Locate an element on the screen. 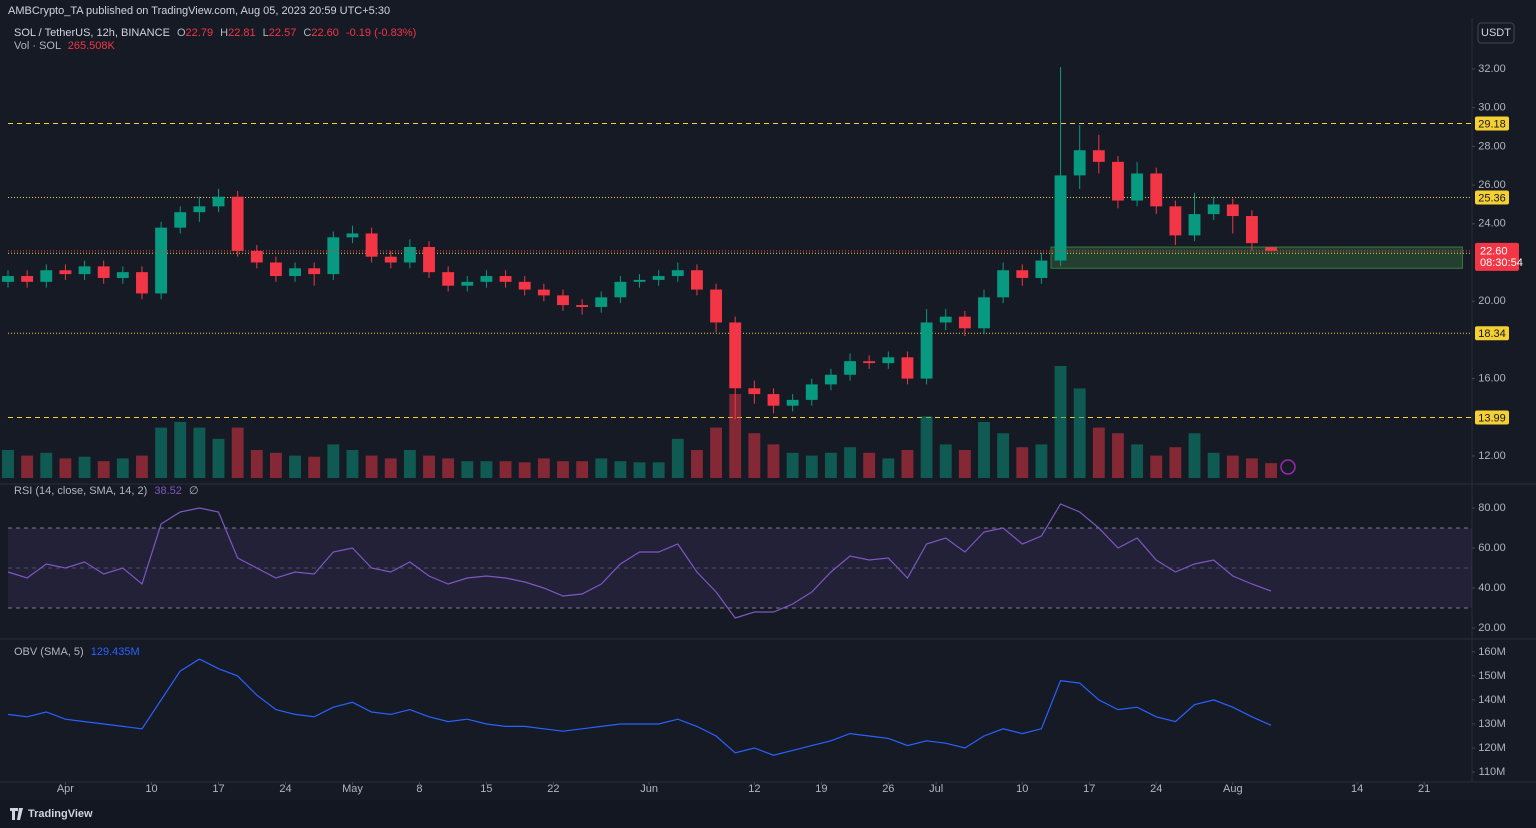  ohlc-label: O is located at coordinates (181, 33).